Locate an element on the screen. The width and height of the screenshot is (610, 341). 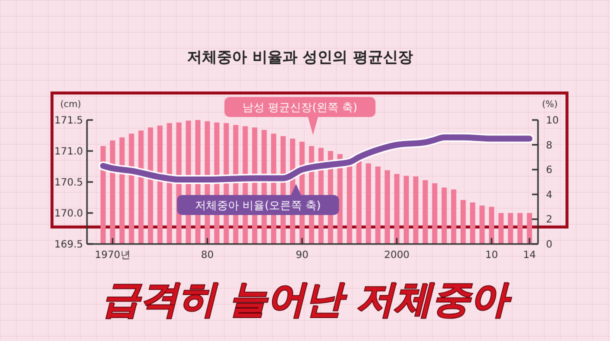
y-tick-label: 171.0 is located at coordinates (68, 152).